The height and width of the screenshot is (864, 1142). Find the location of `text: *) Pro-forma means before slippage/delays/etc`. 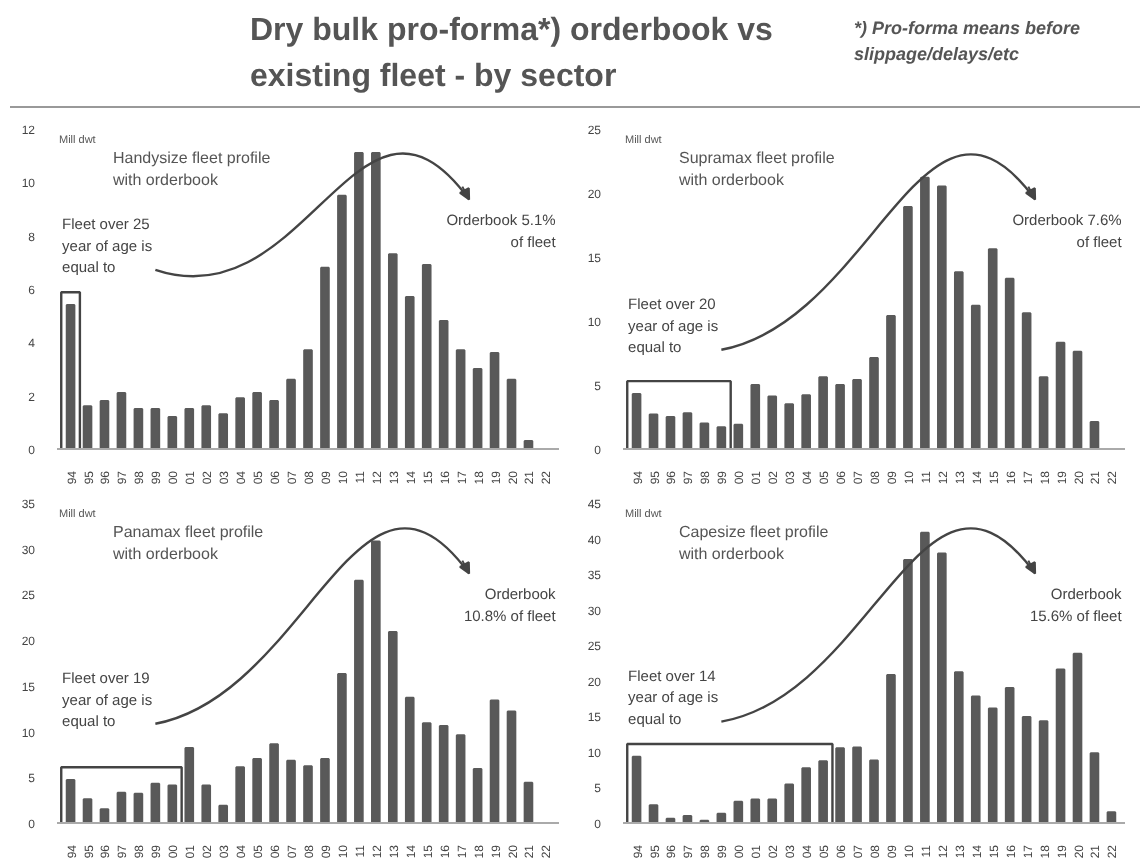

text: *) Pro-forma means before slippage/delays/etc is located at coordinates (968, 42).